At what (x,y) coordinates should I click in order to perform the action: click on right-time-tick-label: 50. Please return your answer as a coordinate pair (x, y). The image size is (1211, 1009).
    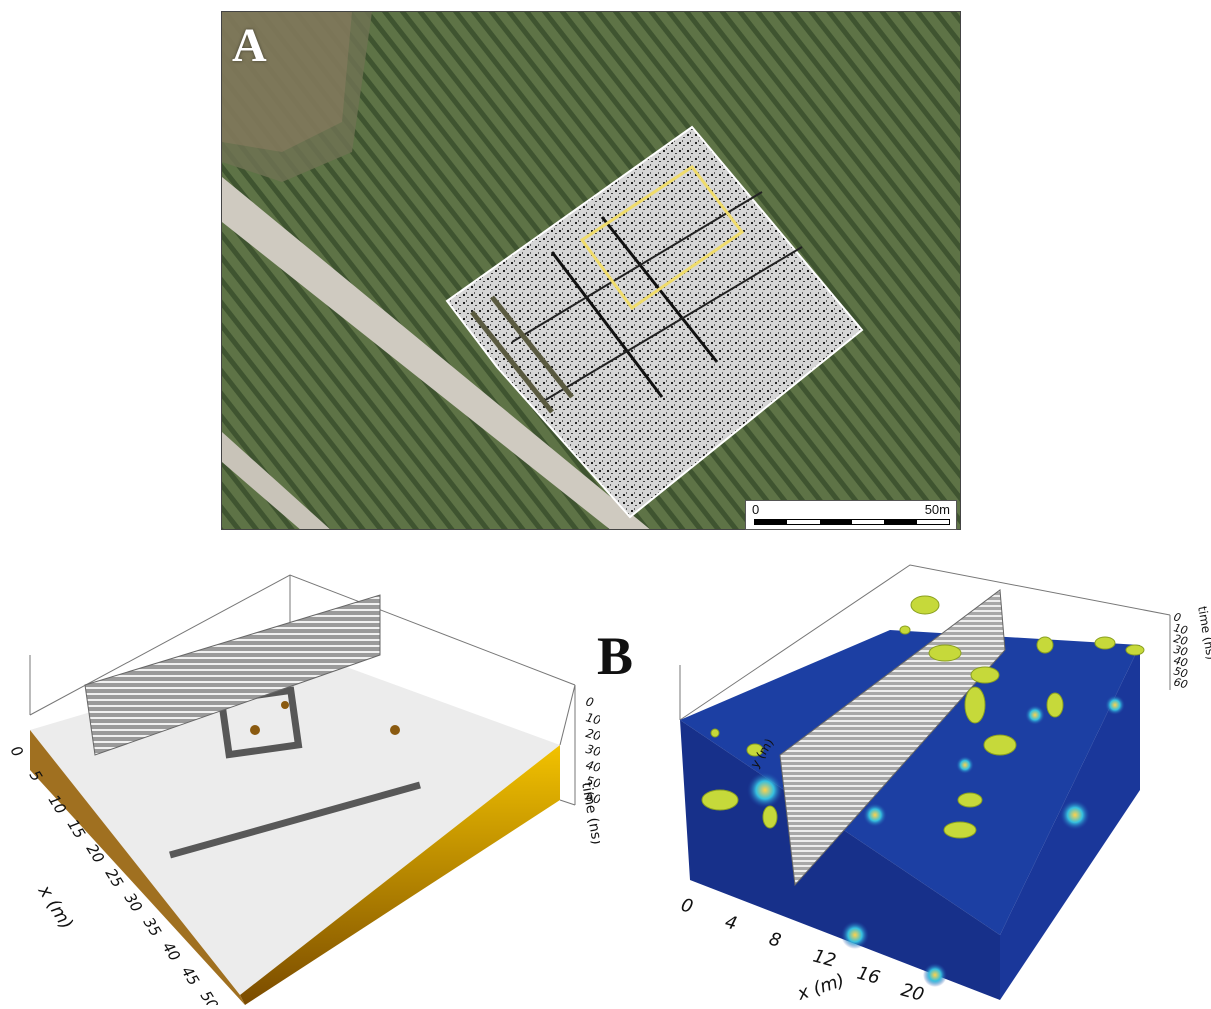
    Looking at the image, I should click on (1180, 673).